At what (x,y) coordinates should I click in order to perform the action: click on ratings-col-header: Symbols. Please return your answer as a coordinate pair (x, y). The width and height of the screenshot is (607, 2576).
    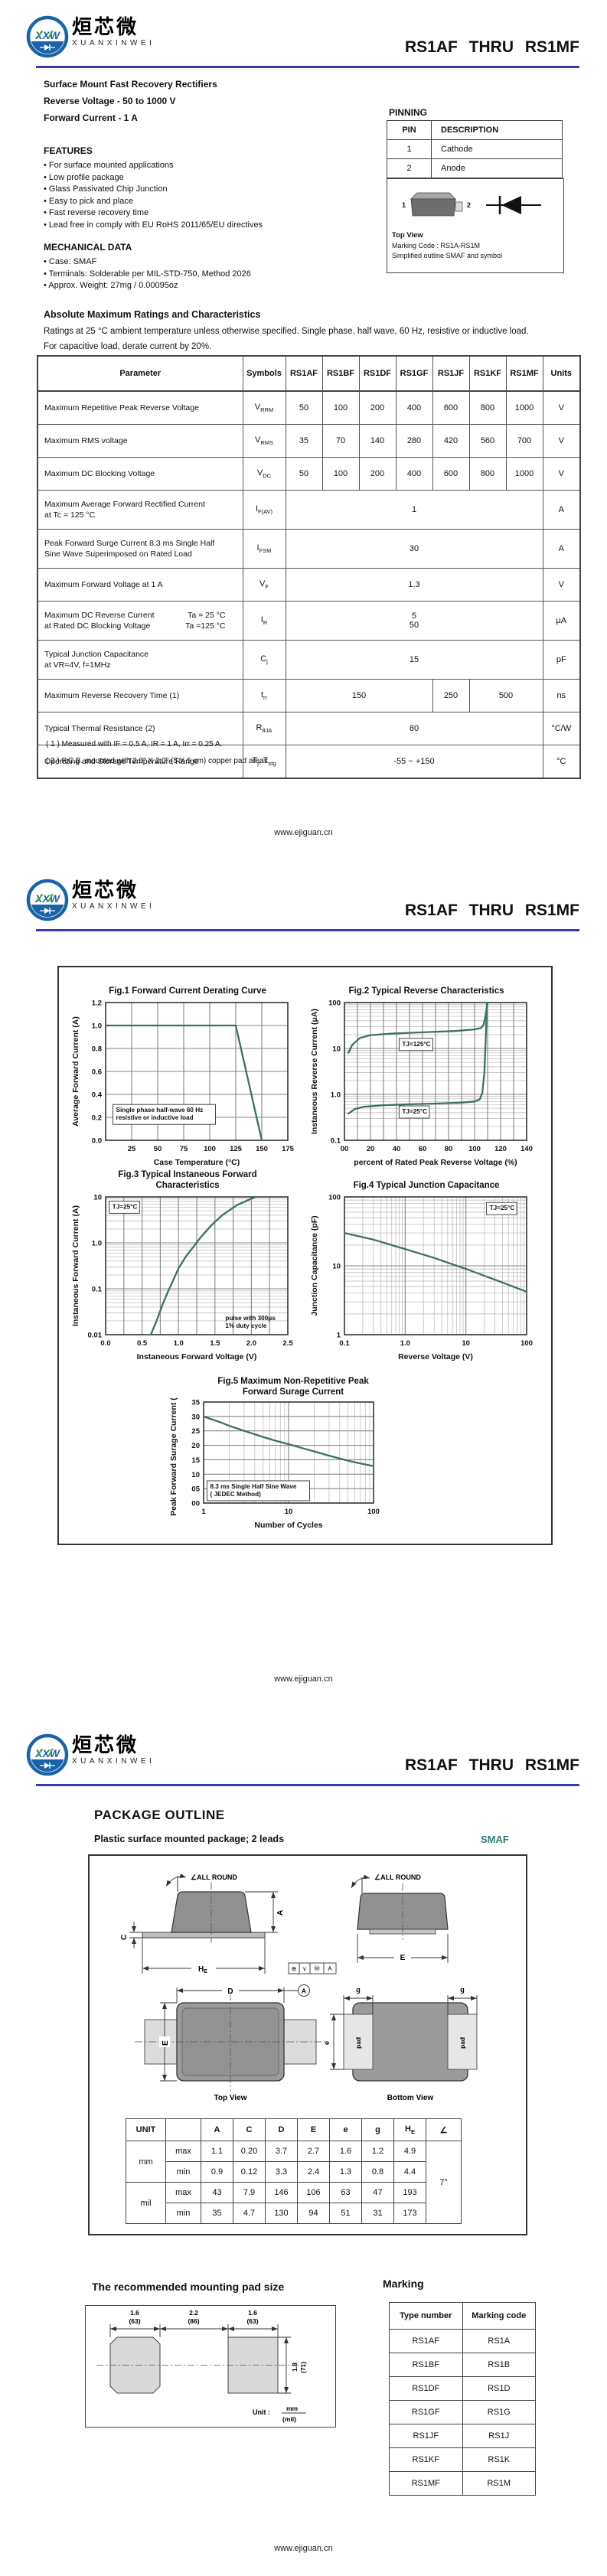
    Looking at the image, I should click on (264, 373).